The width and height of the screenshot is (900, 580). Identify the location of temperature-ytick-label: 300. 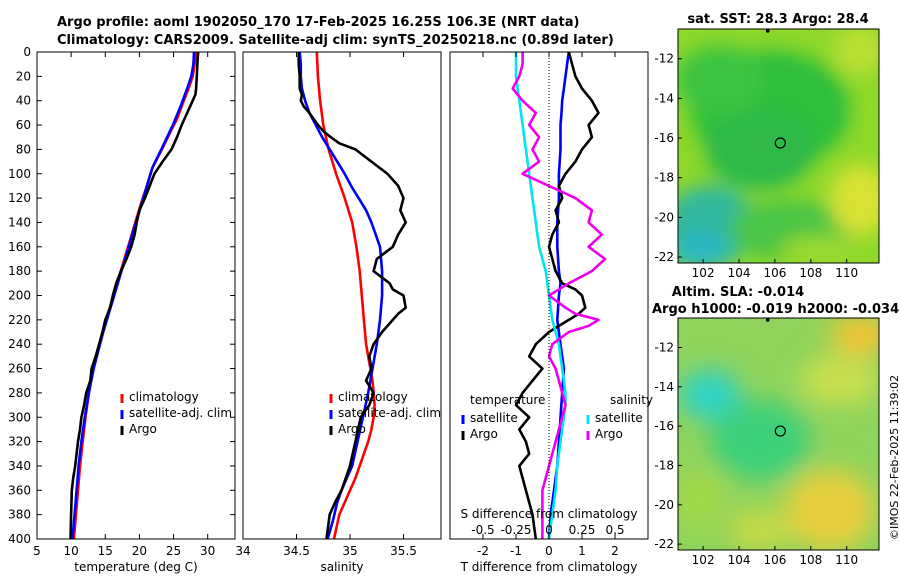
(19, 417).